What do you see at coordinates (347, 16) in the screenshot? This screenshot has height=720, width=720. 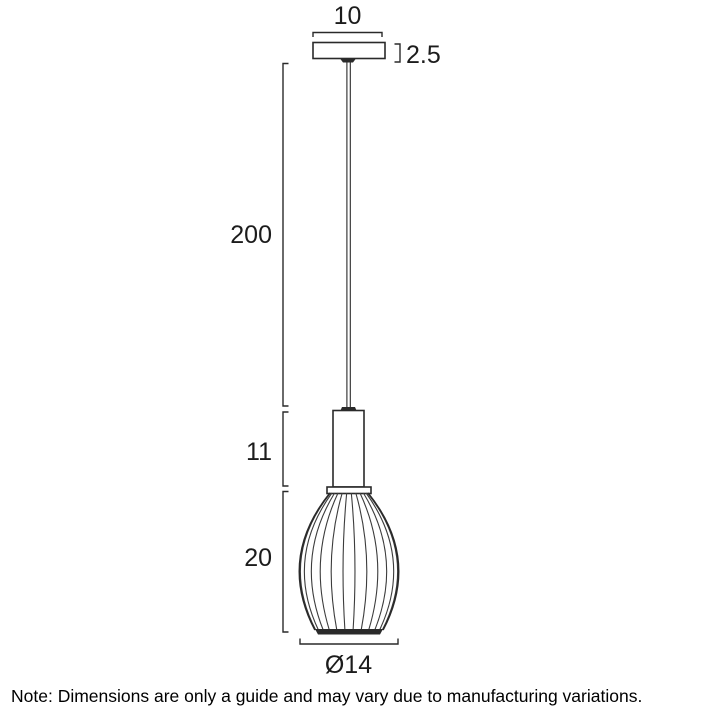 I see `canopy-width-label: 10` at bounding box center [347, 16].